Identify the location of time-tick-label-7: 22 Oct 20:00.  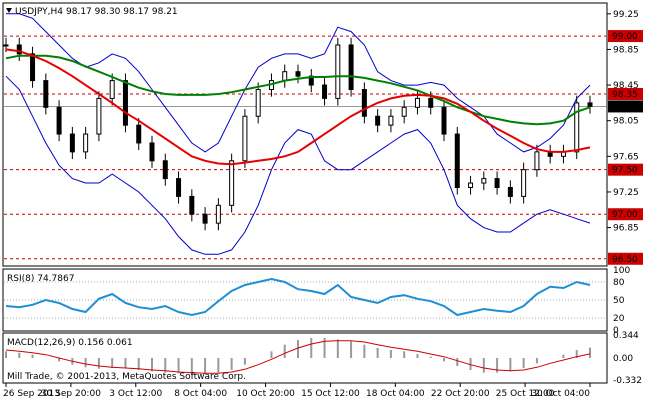
(460, 394).